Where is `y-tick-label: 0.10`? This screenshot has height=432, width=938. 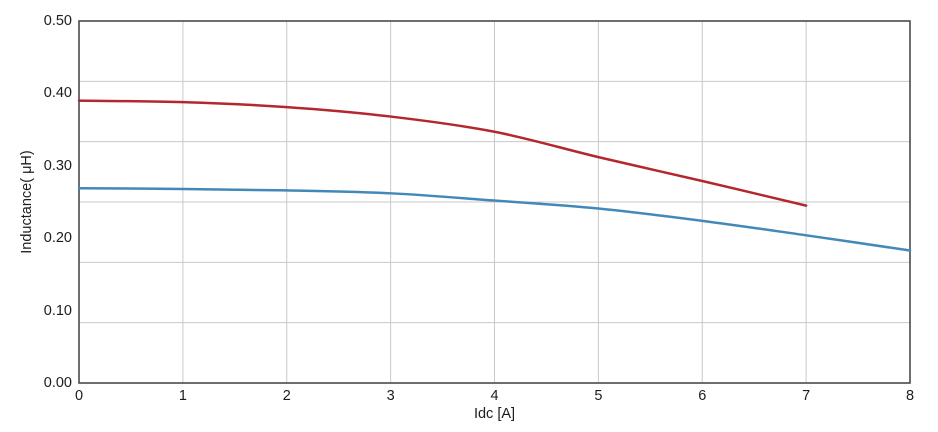 y-tick-label: 0.10 is located at coordinates (57, 310).